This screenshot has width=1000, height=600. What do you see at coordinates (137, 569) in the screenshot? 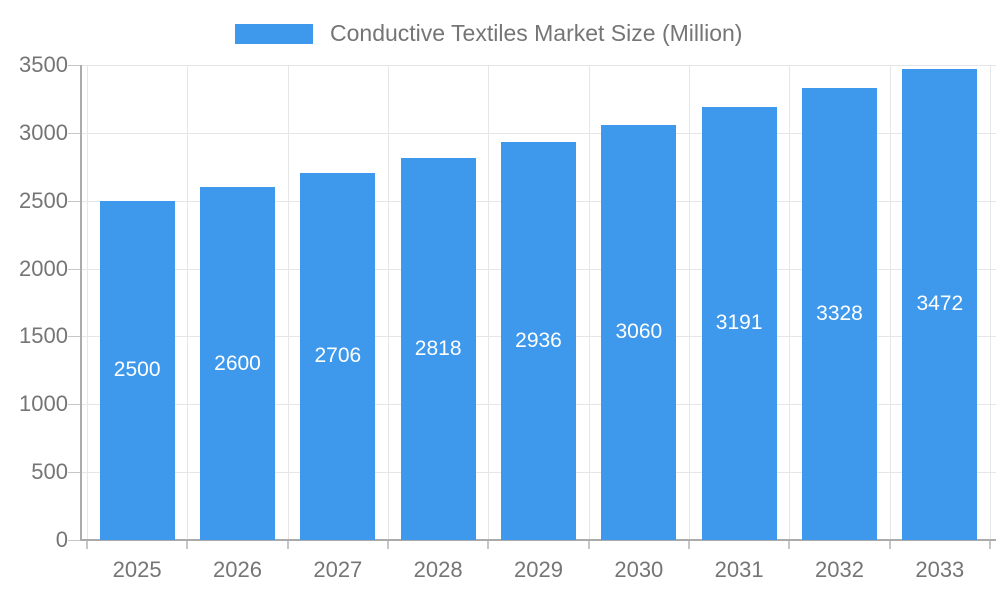
I see `x-axis-tick-label: 2025` at bounding box center [137, 569].